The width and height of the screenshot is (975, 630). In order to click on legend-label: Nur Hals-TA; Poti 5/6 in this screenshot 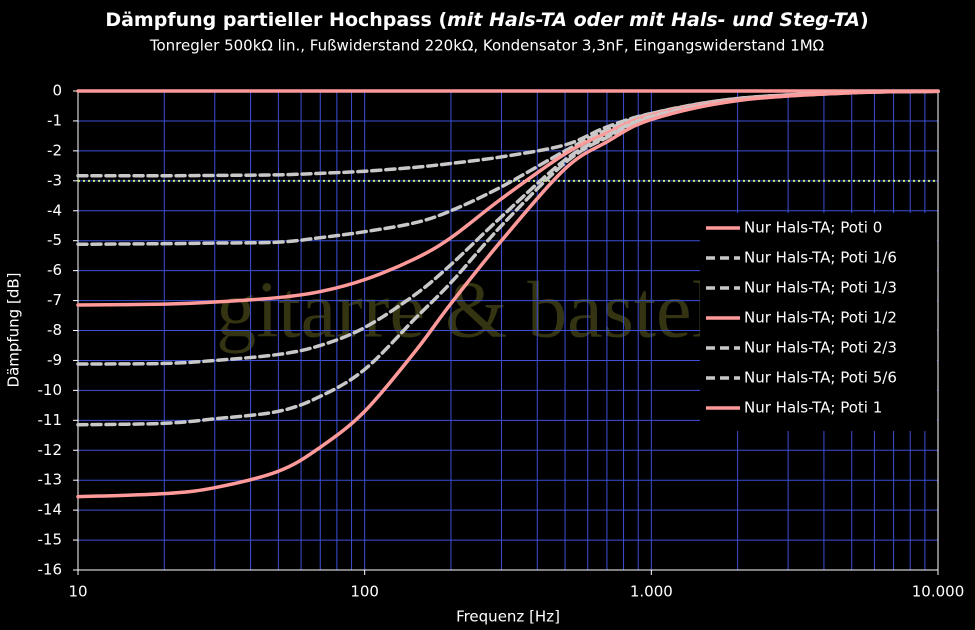, I will do `click(820, 378)`.